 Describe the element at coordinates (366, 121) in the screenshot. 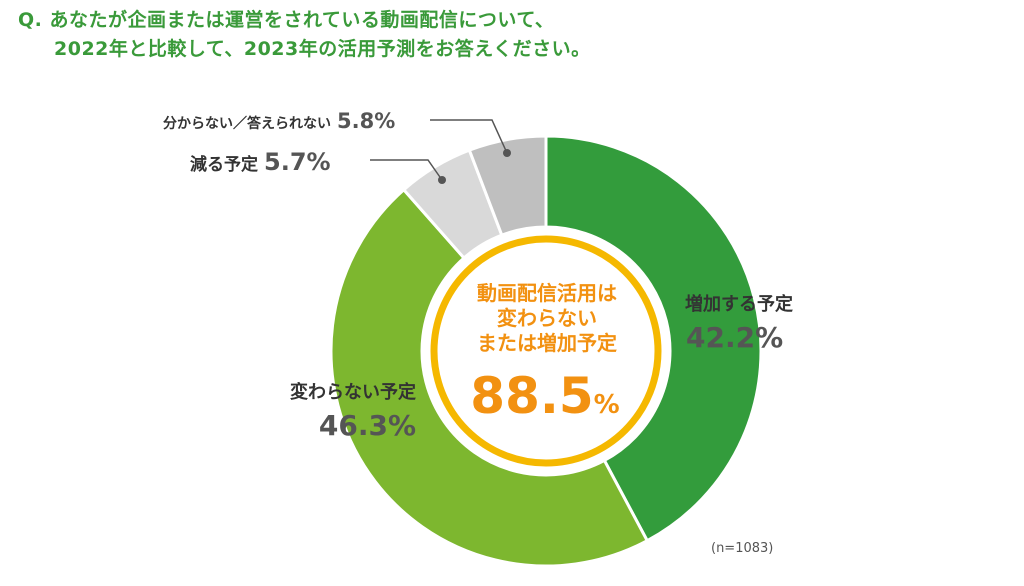

I see `value-unknown: 5.8%` at that location.